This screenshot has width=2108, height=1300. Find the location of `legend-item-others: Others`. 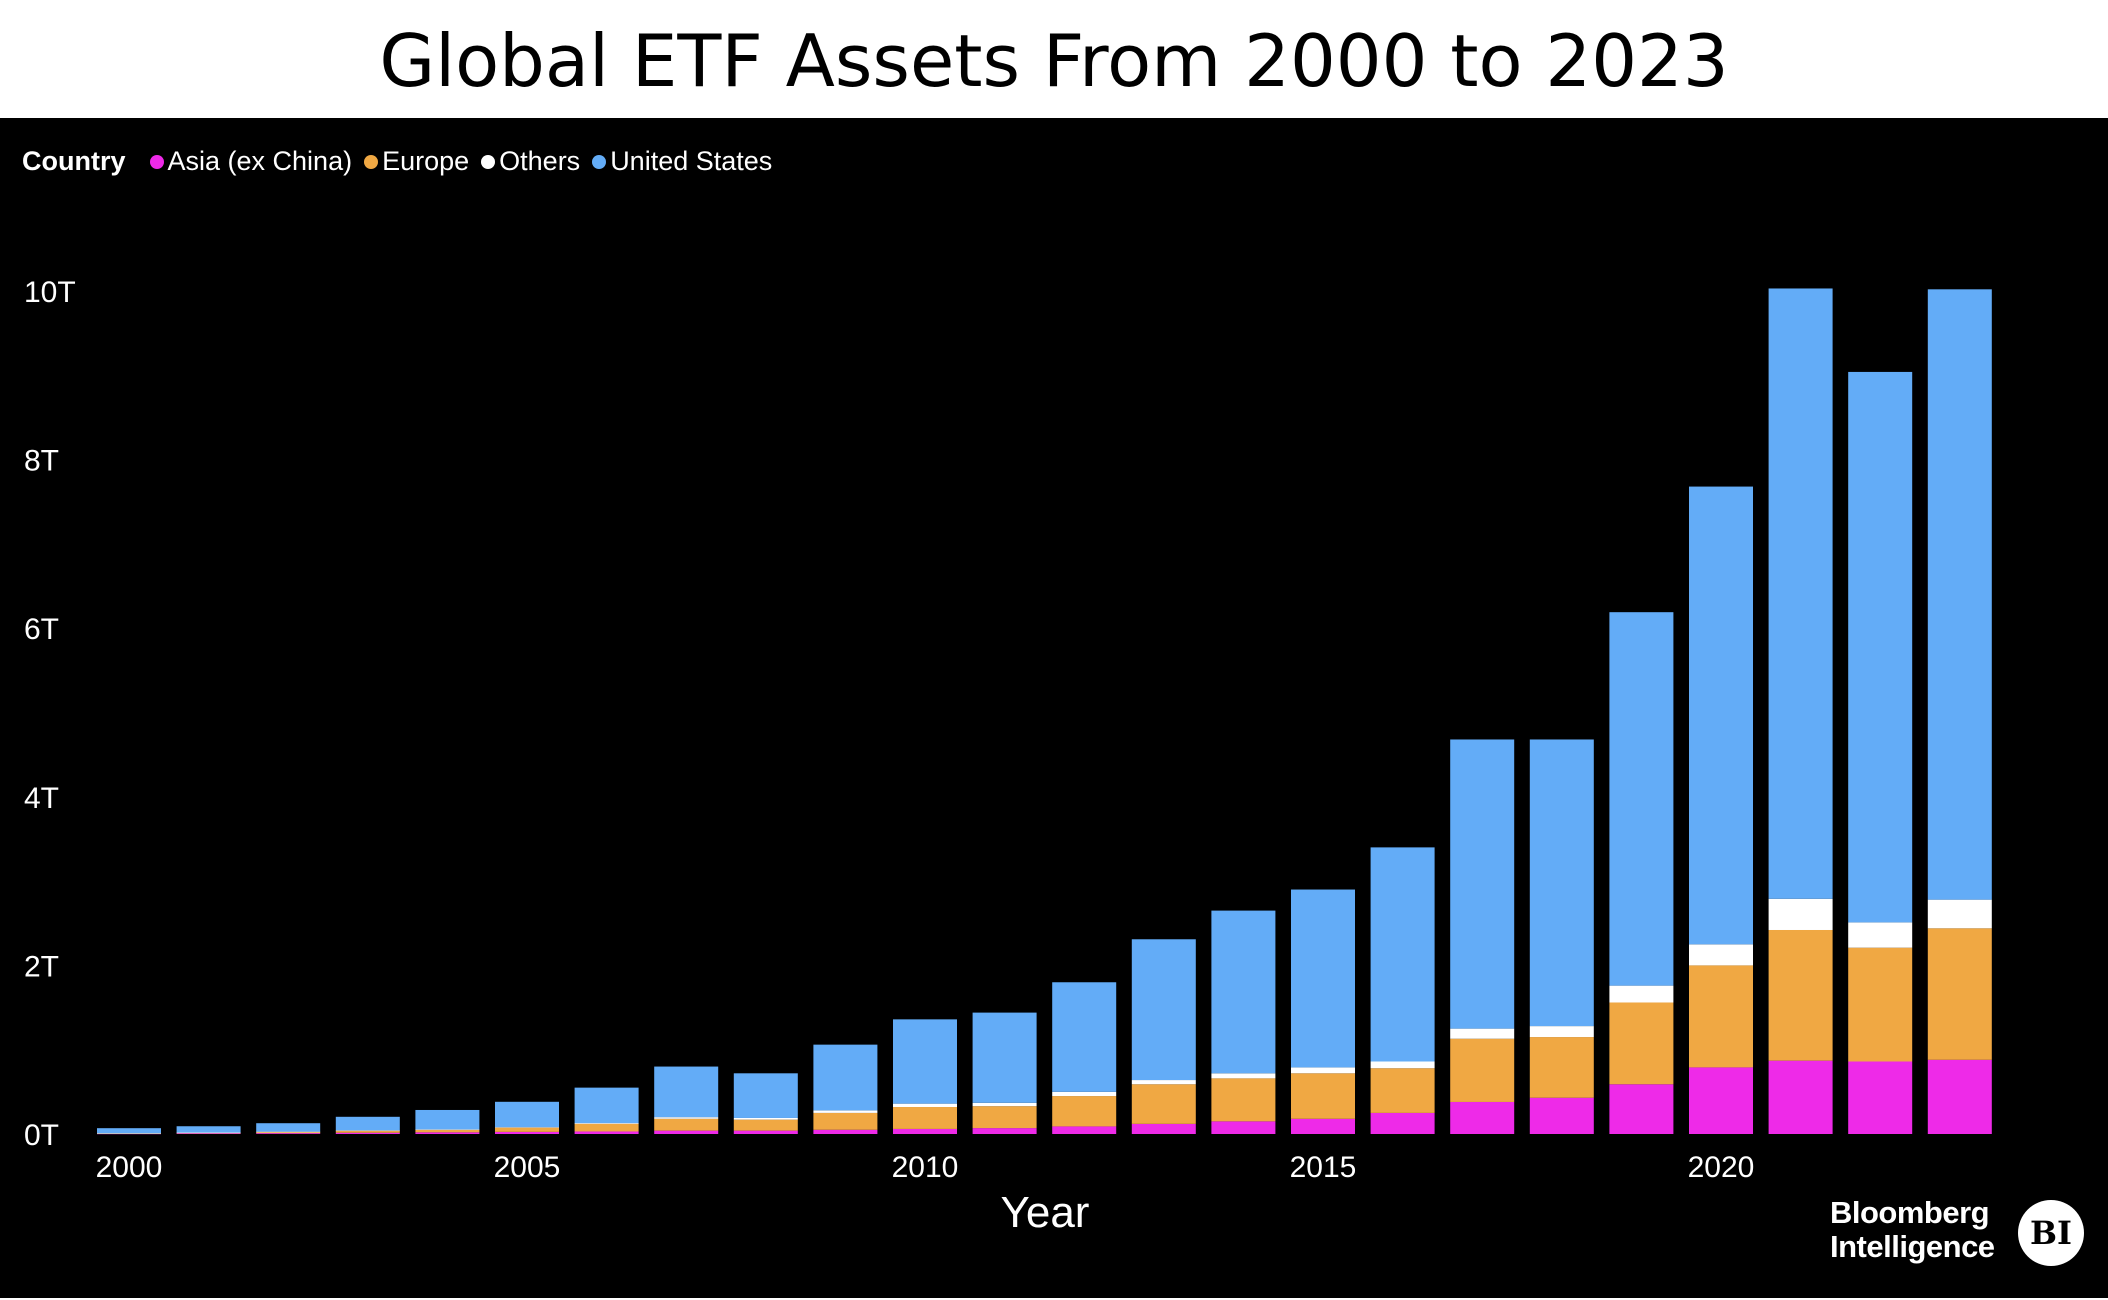

legend-item-others: Others is located at coordinates (530, 161).